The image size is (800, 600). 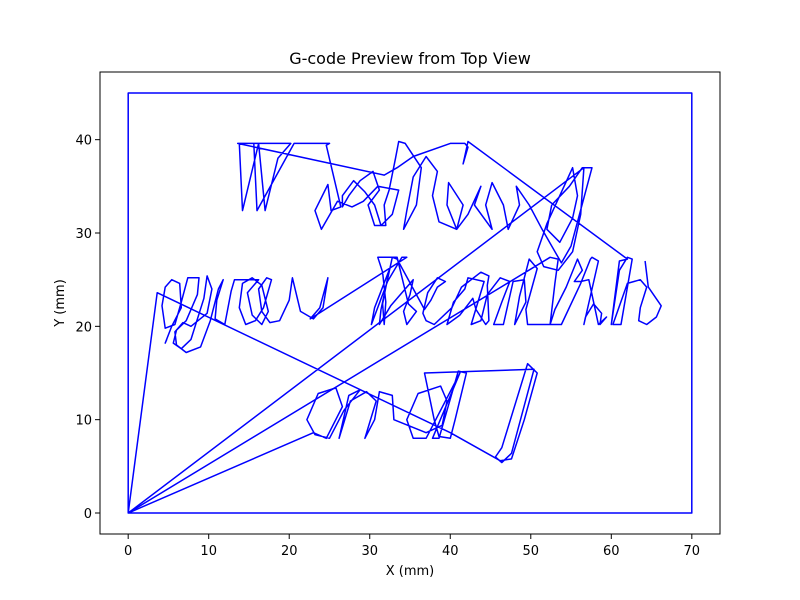 I want to click on y-tick-label: 0, so click(x=88, y=514).